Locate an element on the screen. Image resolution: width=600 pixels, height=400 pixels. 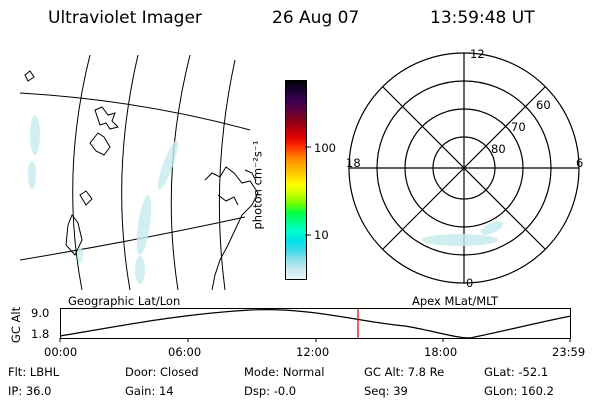
status-seq: Seq: 39 is located at coordinates (386, 391).